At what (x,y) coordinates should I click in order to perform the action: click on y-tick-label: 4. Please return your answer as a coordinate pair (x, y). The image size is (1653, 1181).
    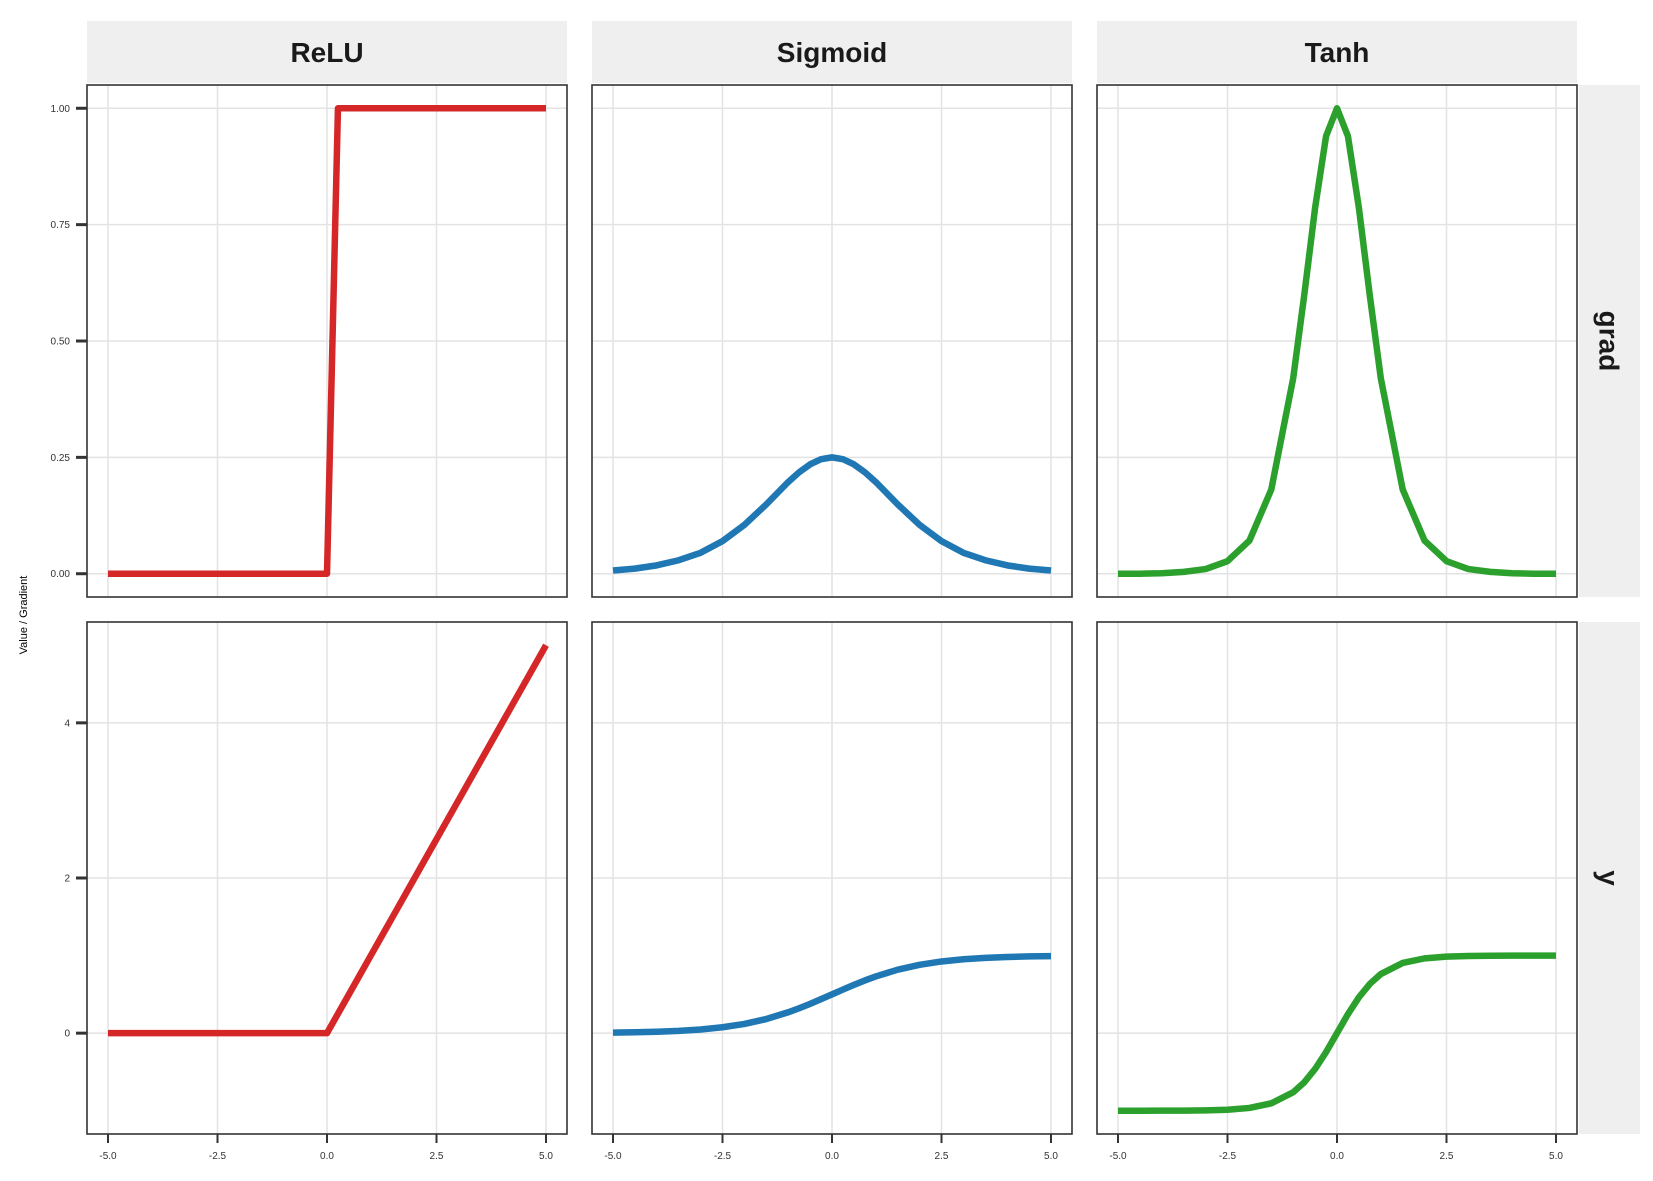
    Looking at the image, I should click on (67, 723).